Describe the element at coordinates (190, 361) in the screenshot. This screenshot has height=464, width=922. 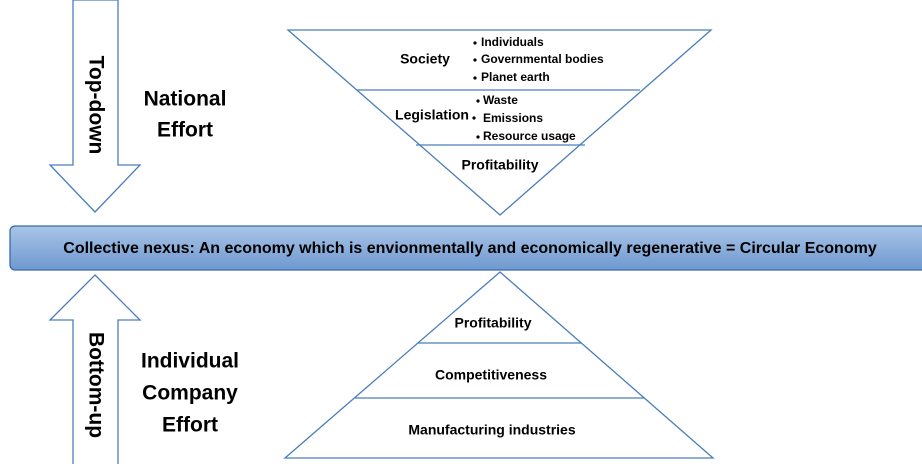
I see `effort-text: Individual` at that location.